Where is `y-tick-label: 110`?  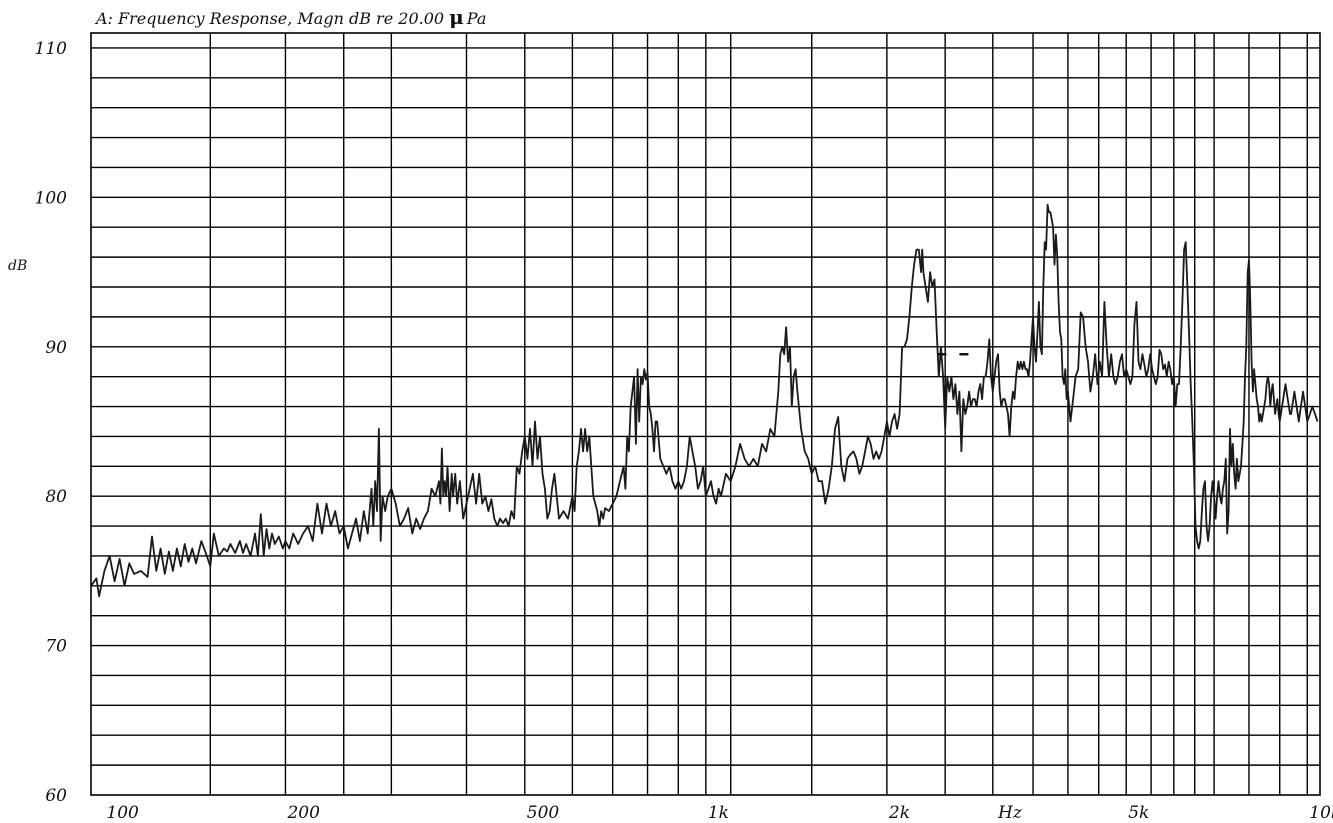 y-tick-label: 110 is located at coordinates (51, 49).